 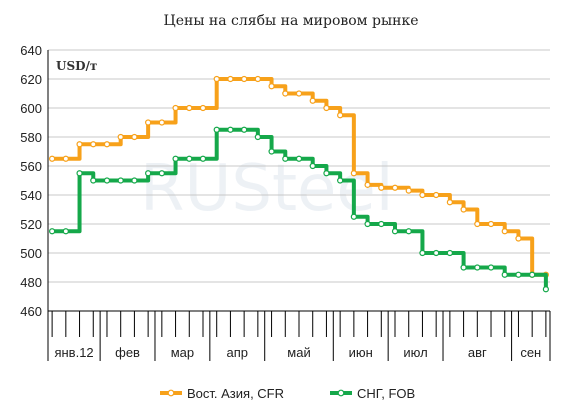 I want to click on chart-title: Цены на слябы на мировом рынке, so click(x=291, y=21).